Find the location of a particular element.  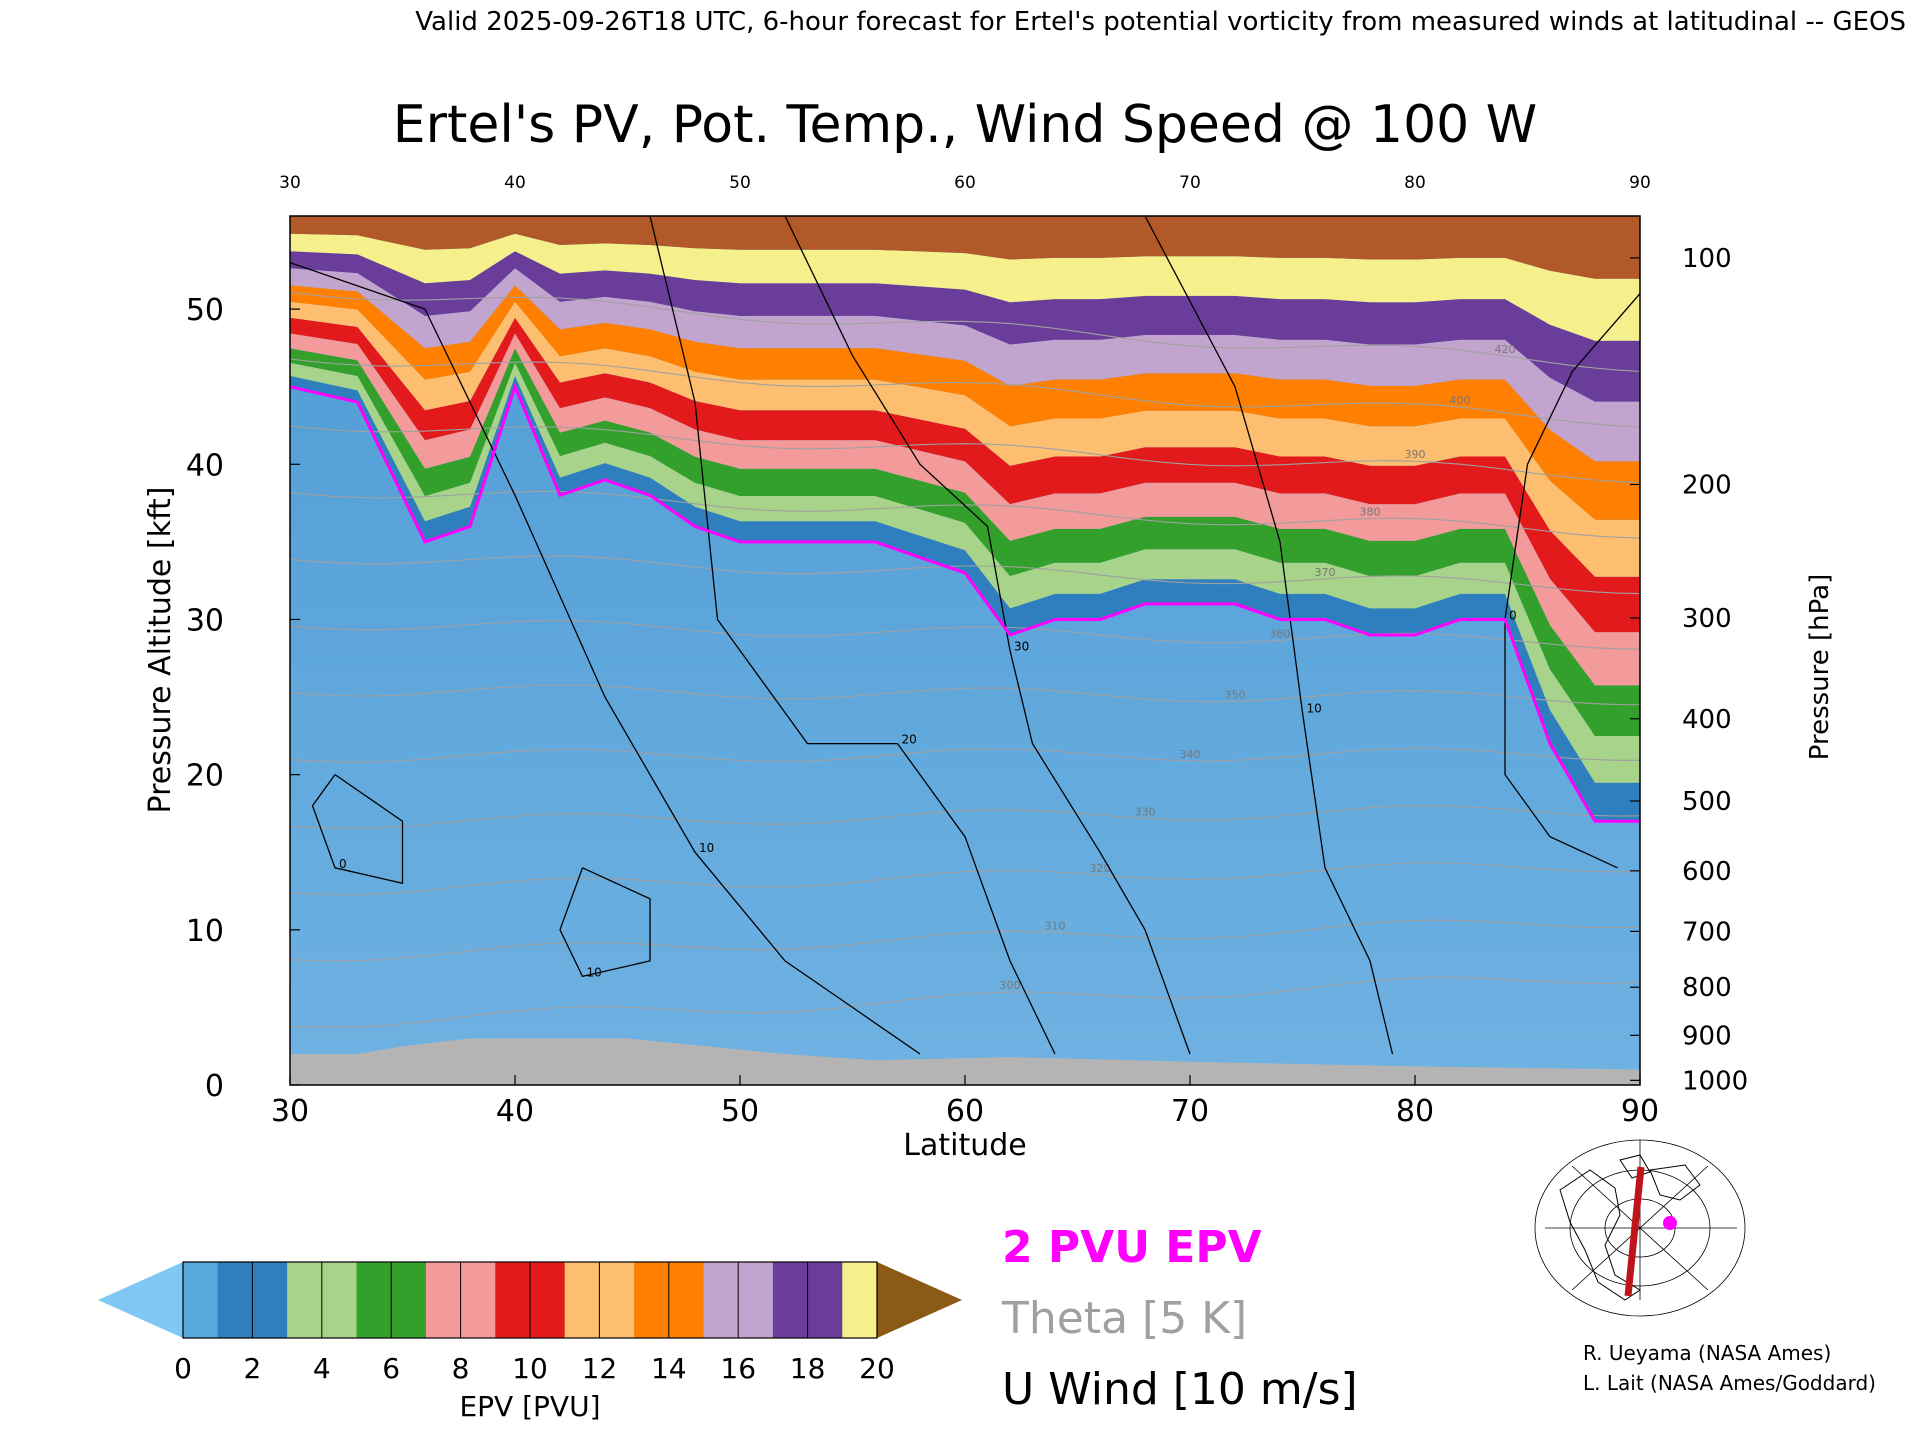

colorbar-tick-label: 14 is located at coordinates (669, 1368).